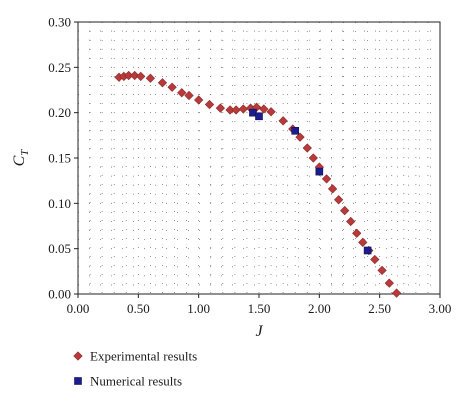 This screenshot has height=409, width=474. I want to click on y-tick-label: 0.05, so click(59, 248).